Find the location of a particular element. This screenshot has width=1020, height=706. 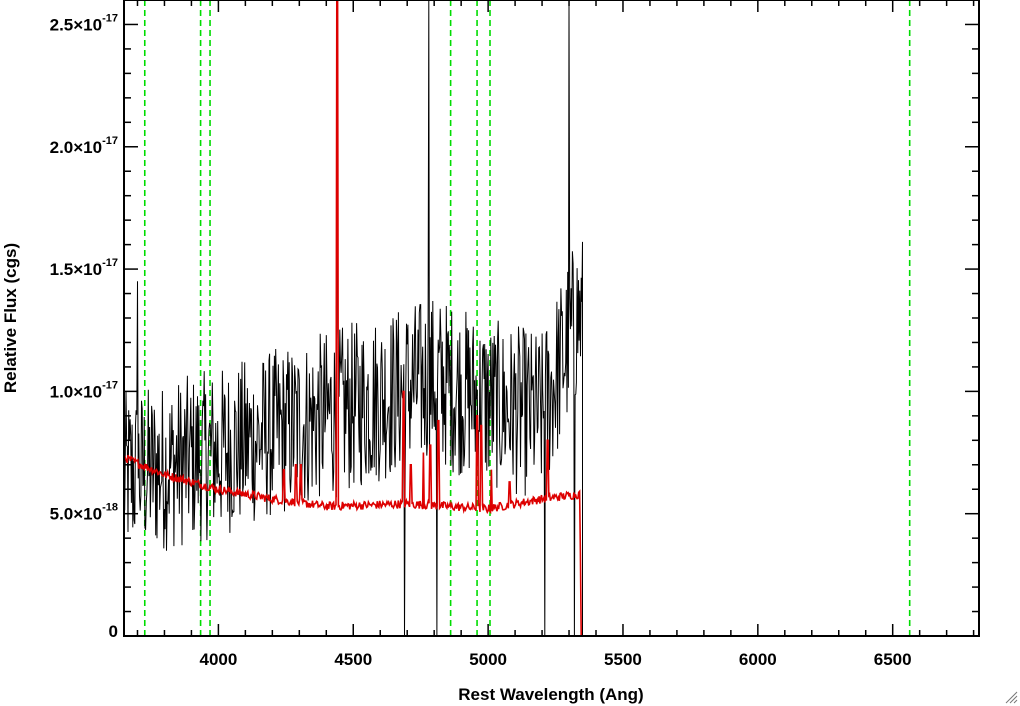

x-tick-label: 4000 is located at coordinates (218, 659).